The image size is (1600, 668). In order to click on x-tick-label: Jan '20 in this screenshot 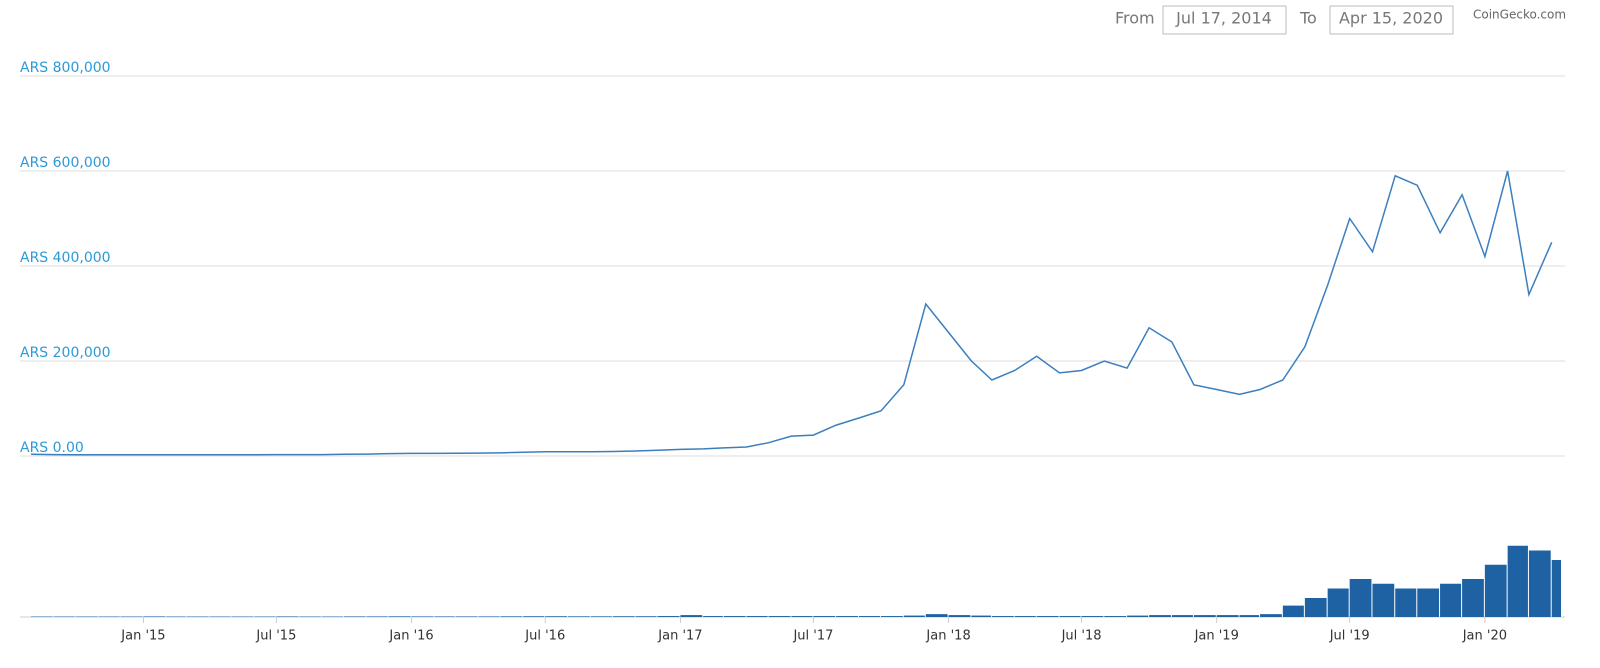, I will do `click(1484, 636)`.